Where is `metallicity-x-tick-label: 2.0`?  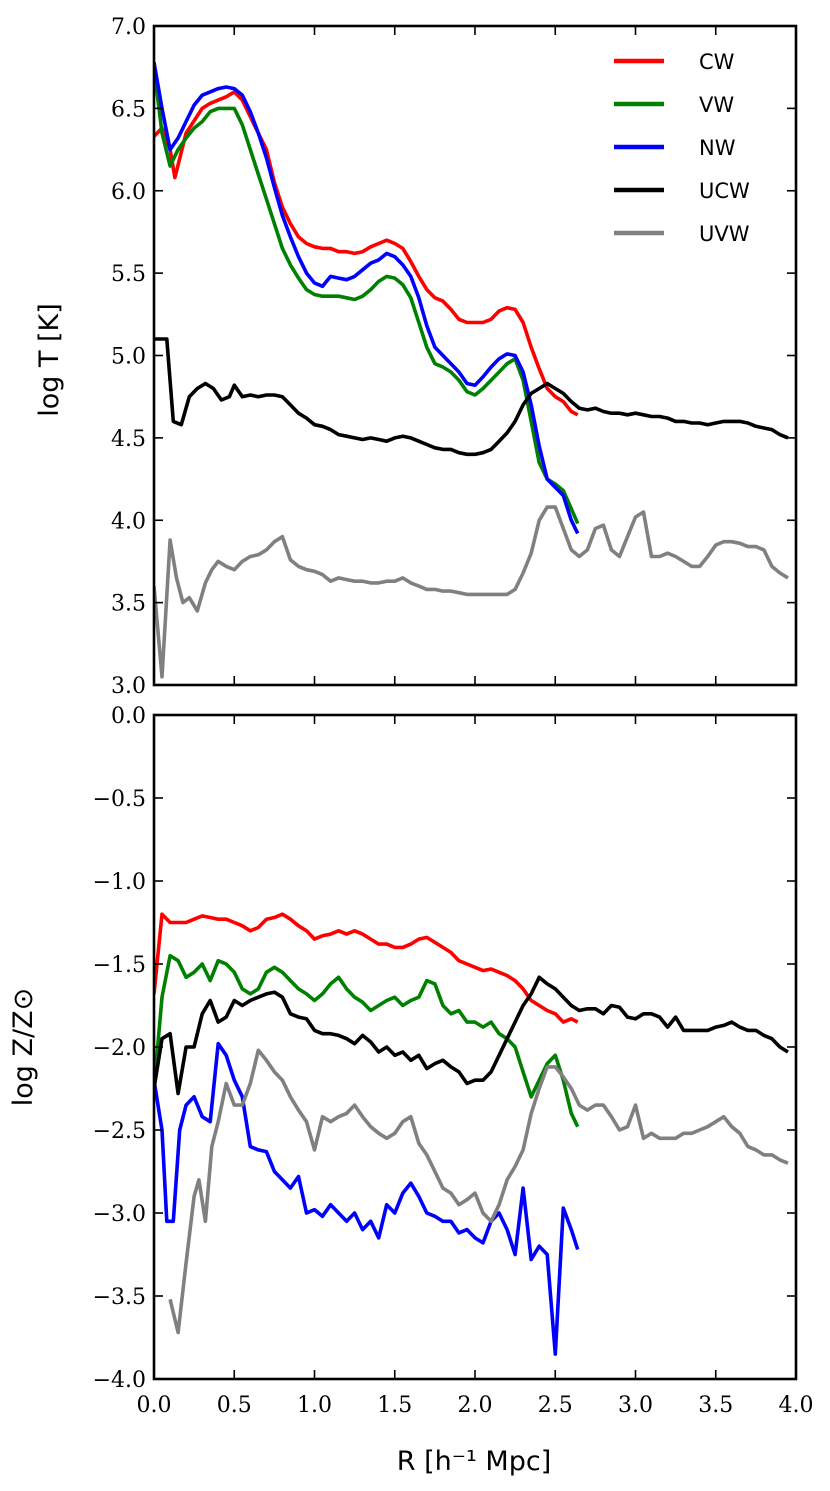 metallicity-x-tick-label: 2.0 is located at coordinates (475, 1405).